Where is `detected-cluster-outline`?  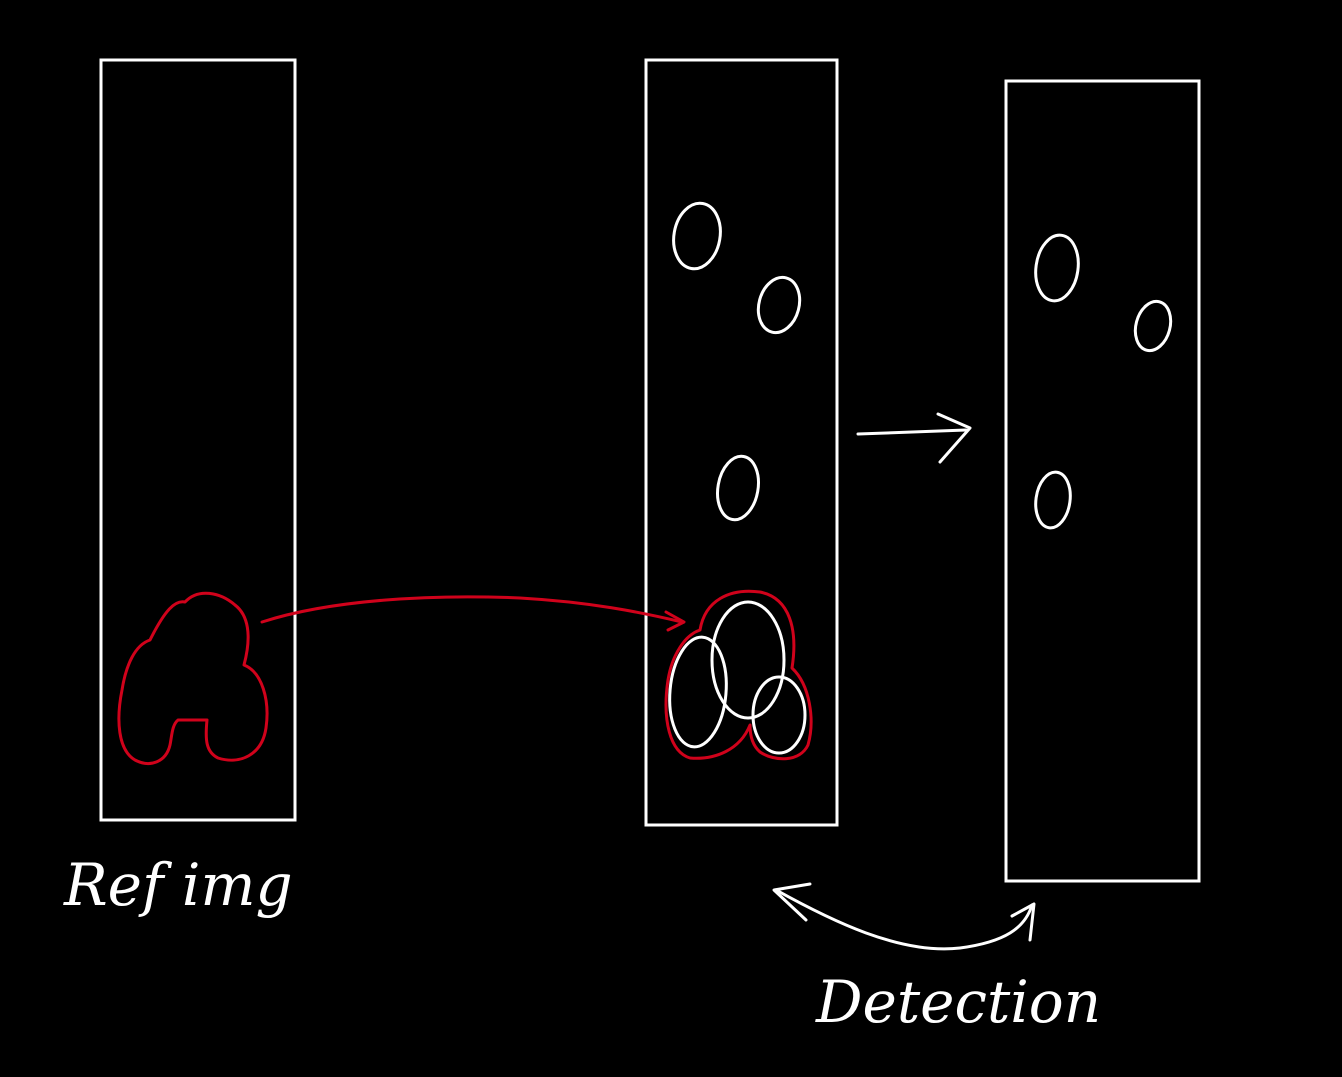
detected-cluster-outline is located at coordinates (738, 675).